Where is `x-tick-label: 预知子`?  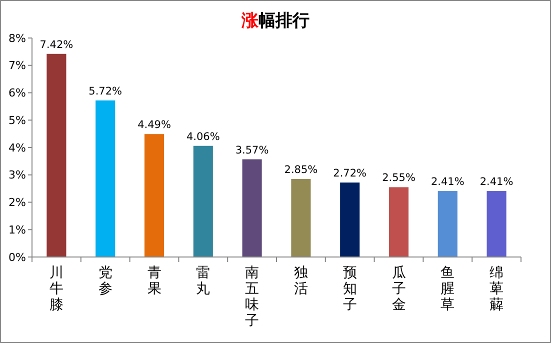
x-tick-label: 预知子 is located at coordinates (349, 289).